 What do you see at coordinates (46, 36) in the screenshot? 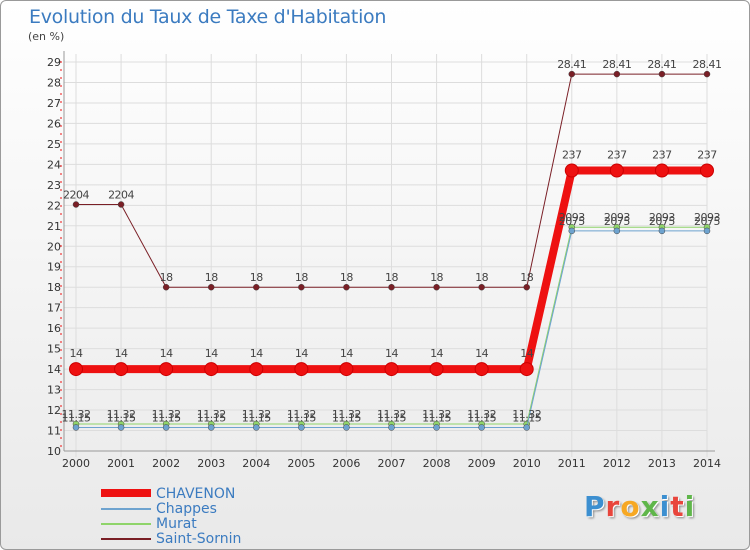
I see `y-axis-unit: (en %)` at bounding box center [46, 36].